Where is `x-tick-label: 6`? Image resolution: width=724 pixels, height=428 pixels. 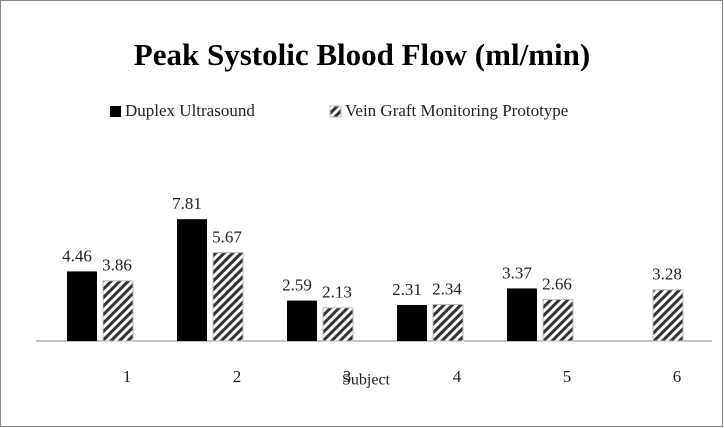 x-tick-label: 6 is located at coordinates (677, 376).